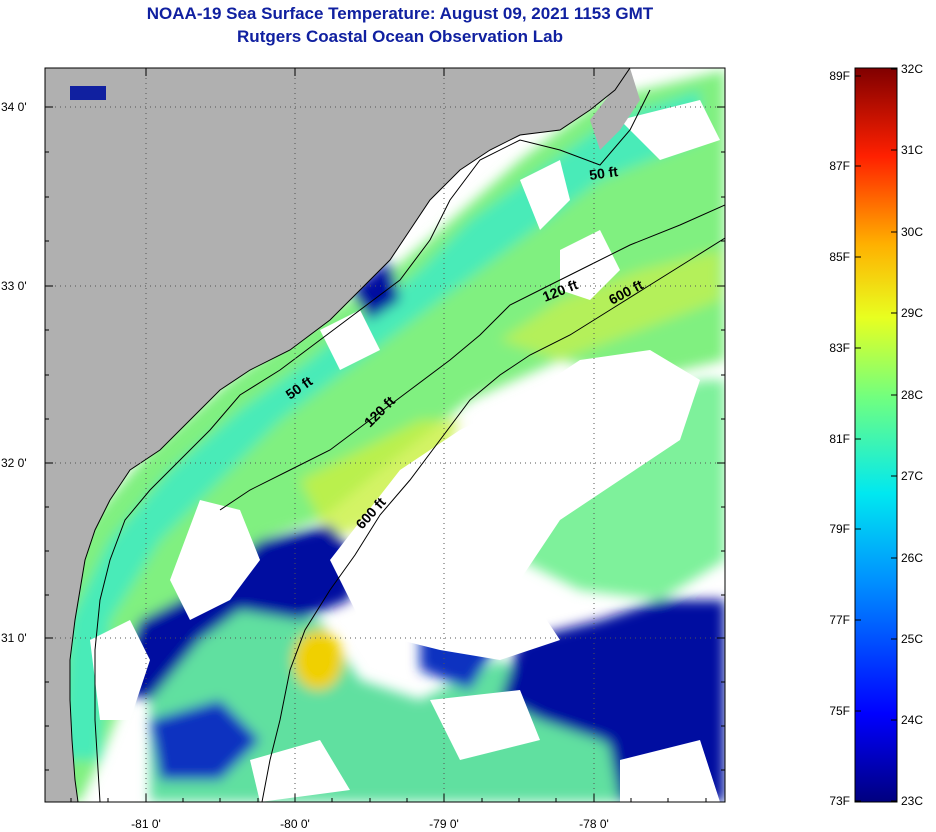 The image size is (936, 832). I want to click on map-subtitle: Rutgers Coastal Ocean Observation Lab, so click(400, 36).